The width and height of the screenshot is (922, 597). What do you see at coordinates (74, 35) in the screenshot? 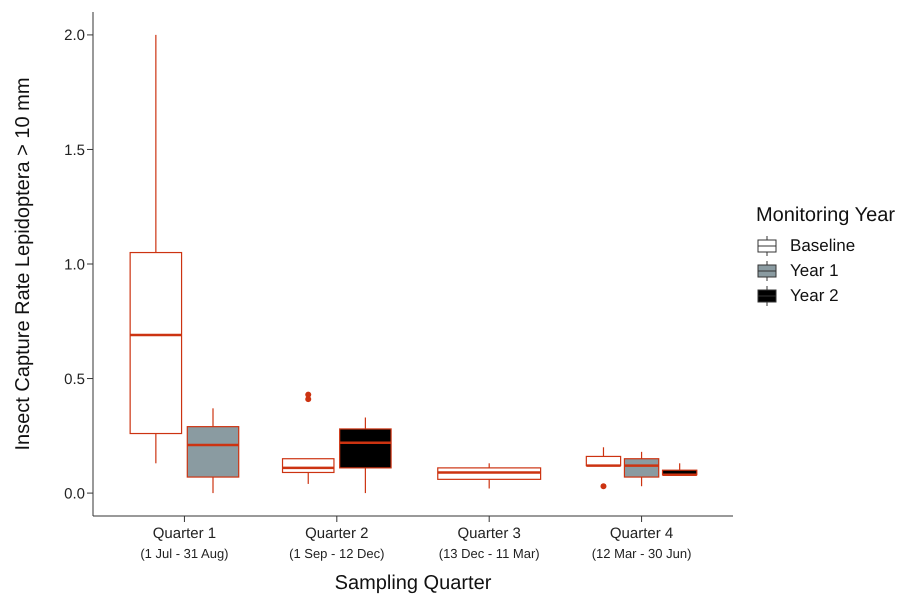
I see `y-tick-label: 2.0` at bounding box center [74, 35].